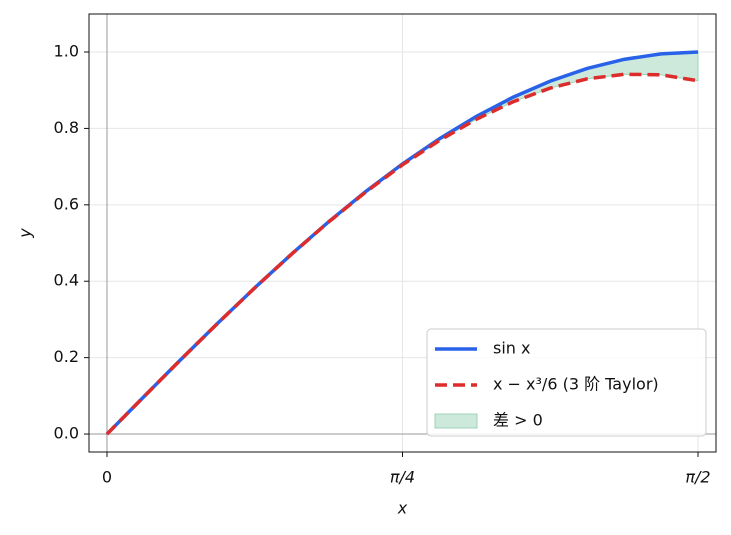  I want to click on y-tick-label: 0.6, so click(66, 203).